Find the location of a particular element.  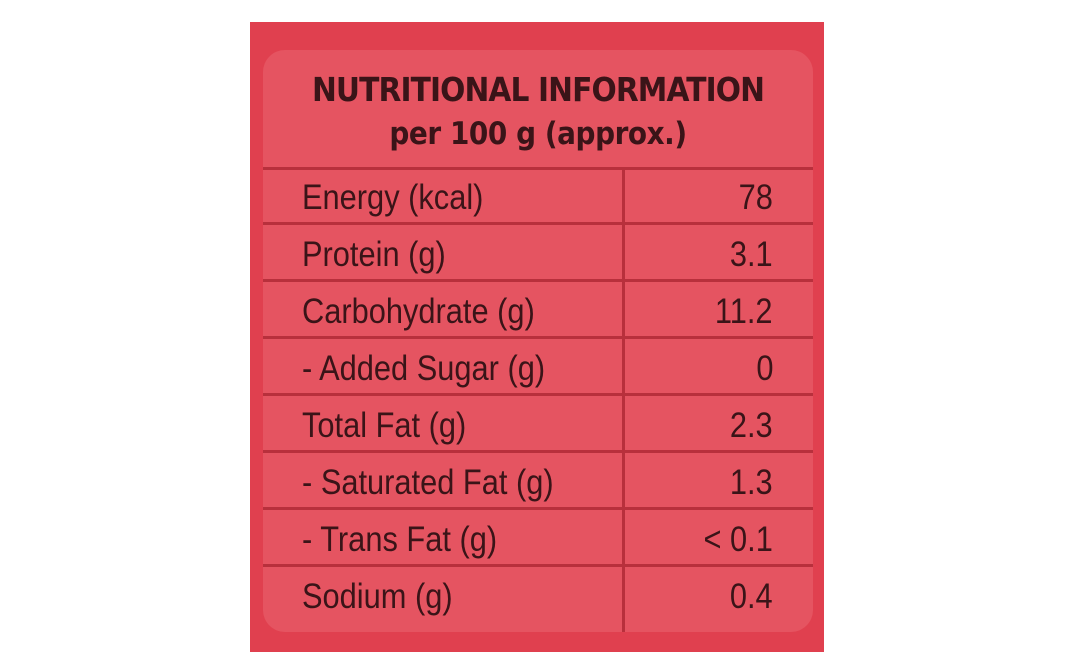

column-divider is located at coordinates (623, 401).